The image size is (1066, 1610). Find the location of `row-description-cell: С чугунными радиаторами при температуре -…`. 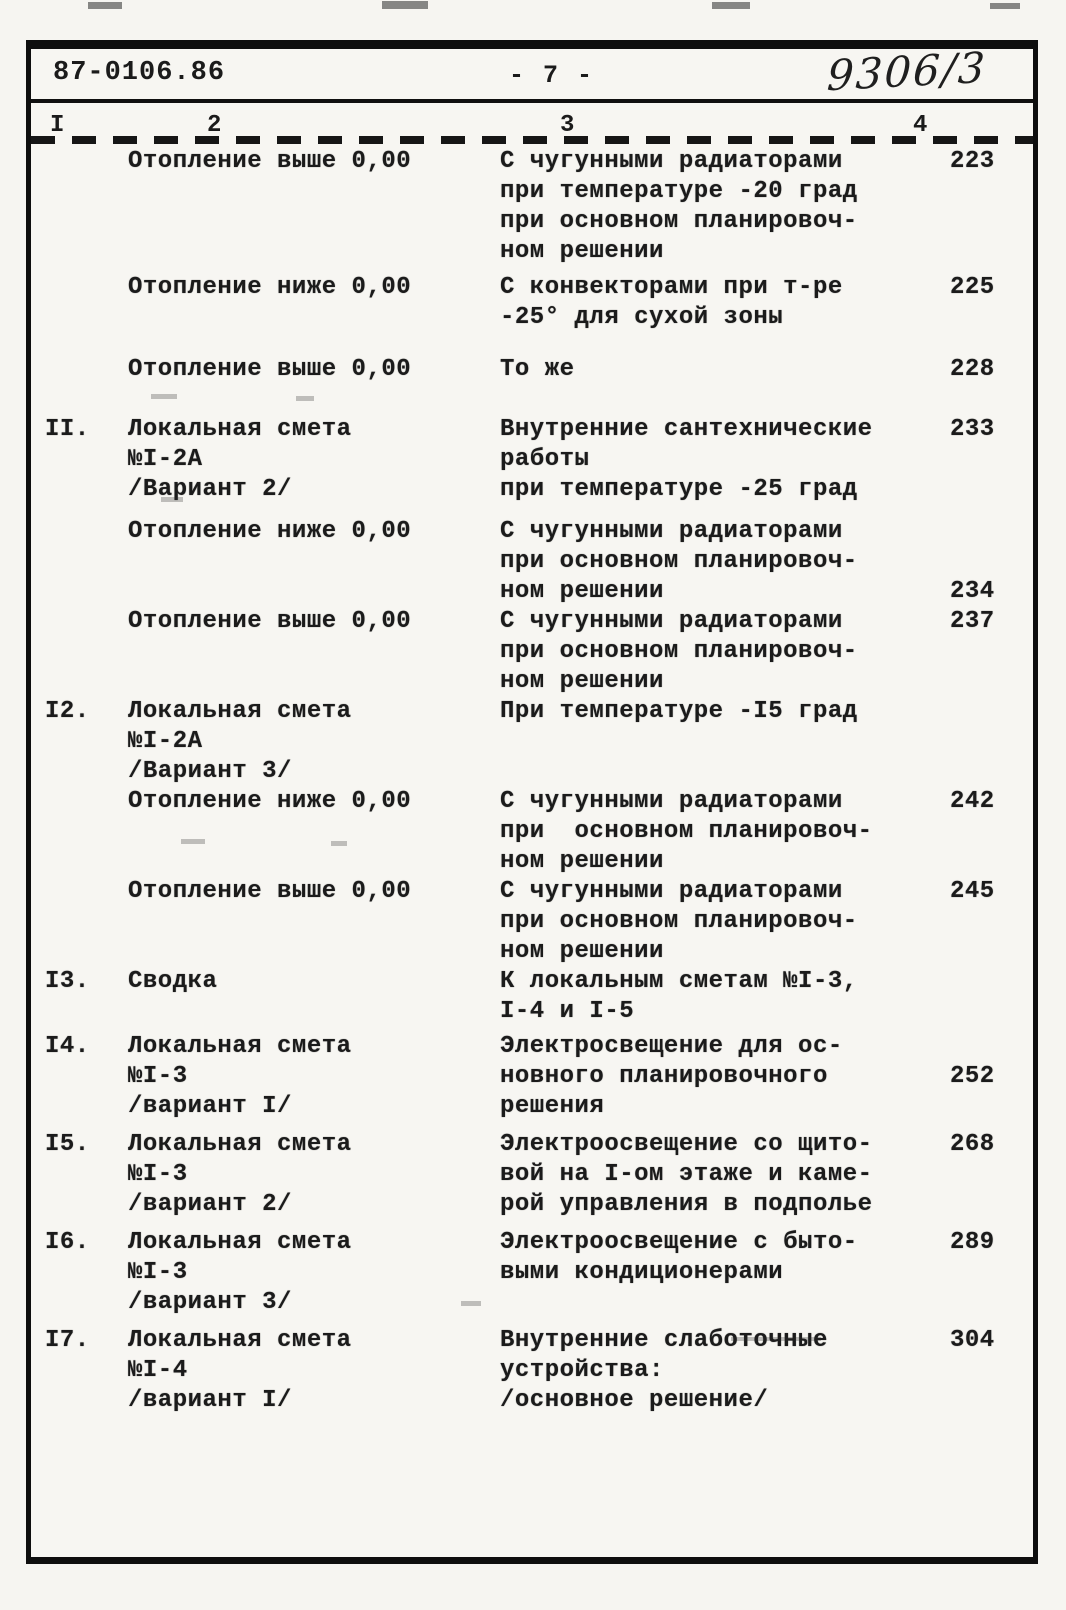

row-description-cell: С чугунными радиаторами при температуре -… is located at coordinates (725, 207).